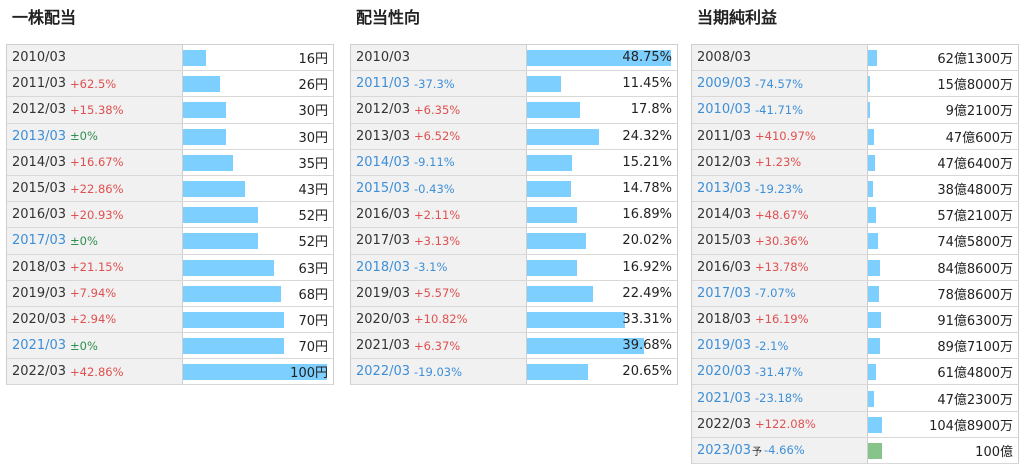 This screenshot has width=1024, height=473. What do you see at coordinates (855, 162) in the screenshot?
I see `table-row: 2012/03 +1.23% 47億6400万` at bounding box center [855, 162].